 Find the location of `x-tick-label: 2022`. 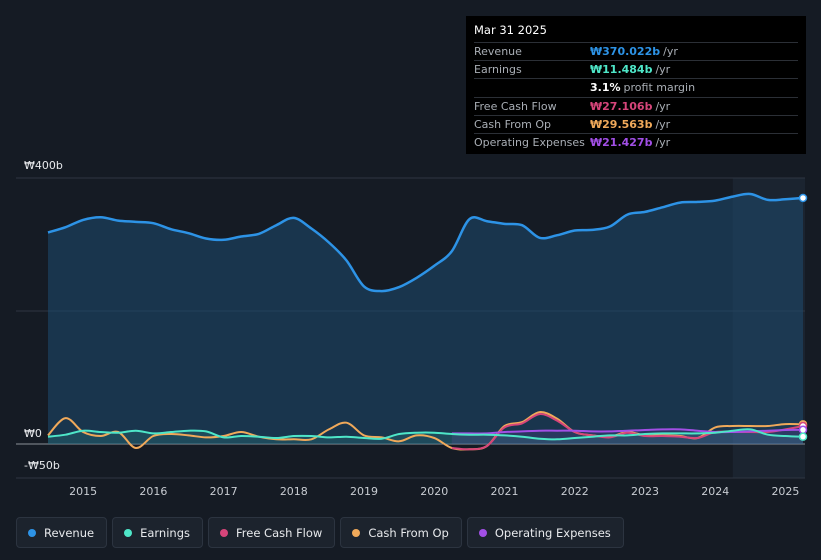

x-tick-label: 2022 is located at coordinates (575, 491).